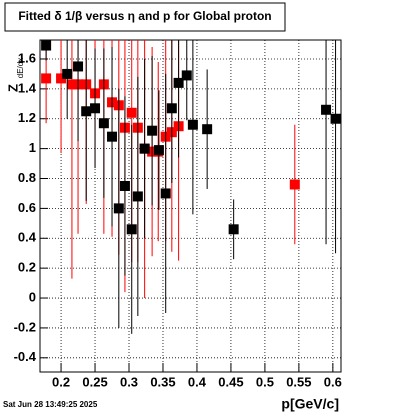 The width and height of the screenshot is (400, 414). What do you see at coordinates (27, 177) in the screenshot?
I see `y-tick-label: 0.8` at bounding box center [27, 177].